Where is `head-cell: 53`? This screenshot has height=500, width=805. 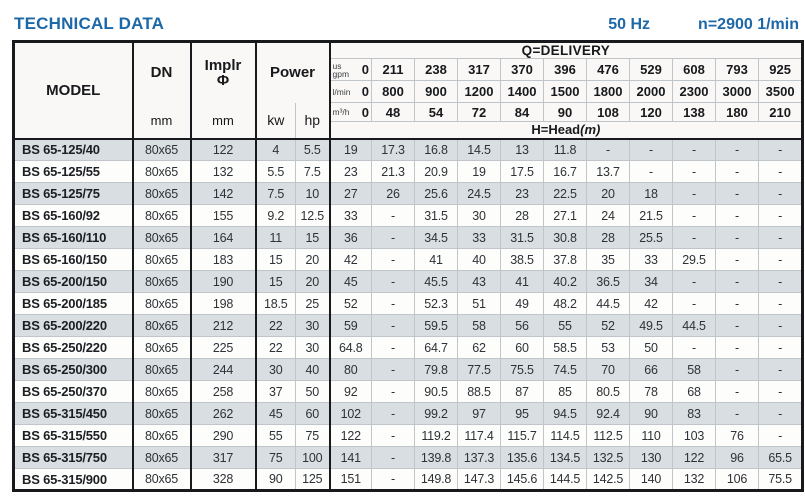
head-cell: 53 is located at coordinates (608, 347).